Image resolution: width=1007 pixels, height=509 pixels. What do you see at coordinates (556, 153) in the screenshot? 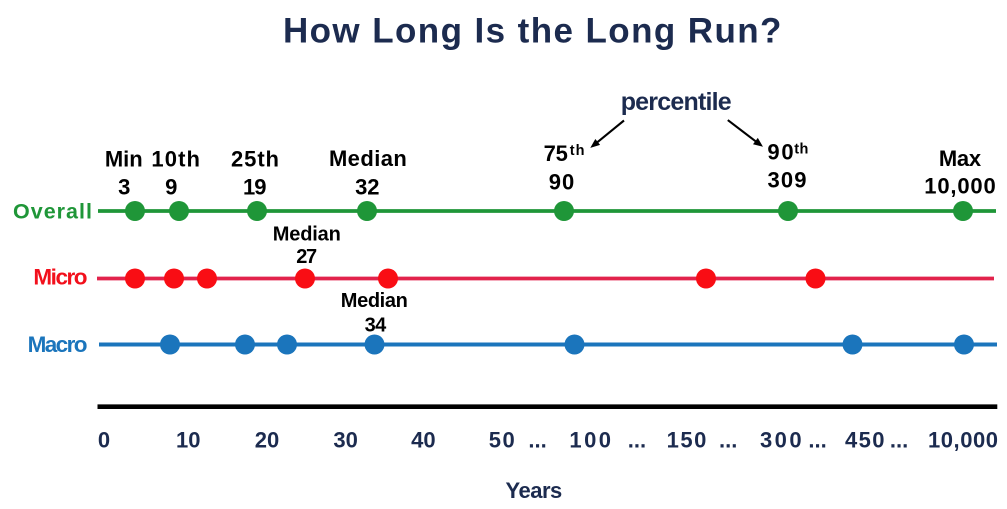
I see `svg-text: 75` at bounding box center [556, 153].